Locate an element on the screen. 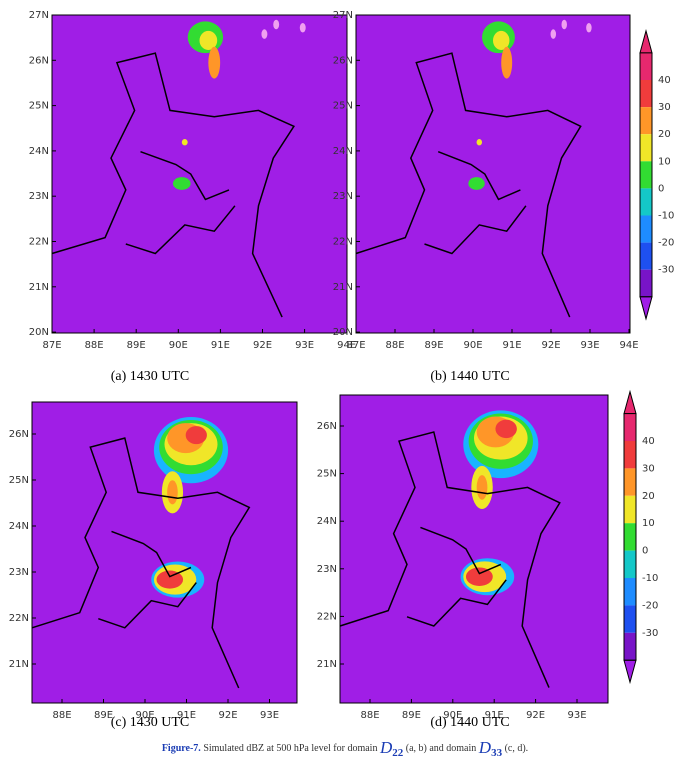 This screenshot has width=690, height=765. subscript: 22 is located at coordinates (398, 753).